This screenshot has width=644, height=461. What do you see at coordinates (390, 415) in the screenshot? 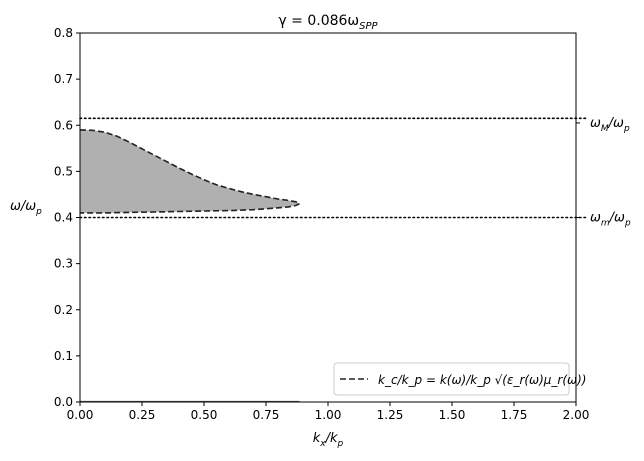
I see `x-tick-label-5: 1.25` at bounding box center [390, 415].